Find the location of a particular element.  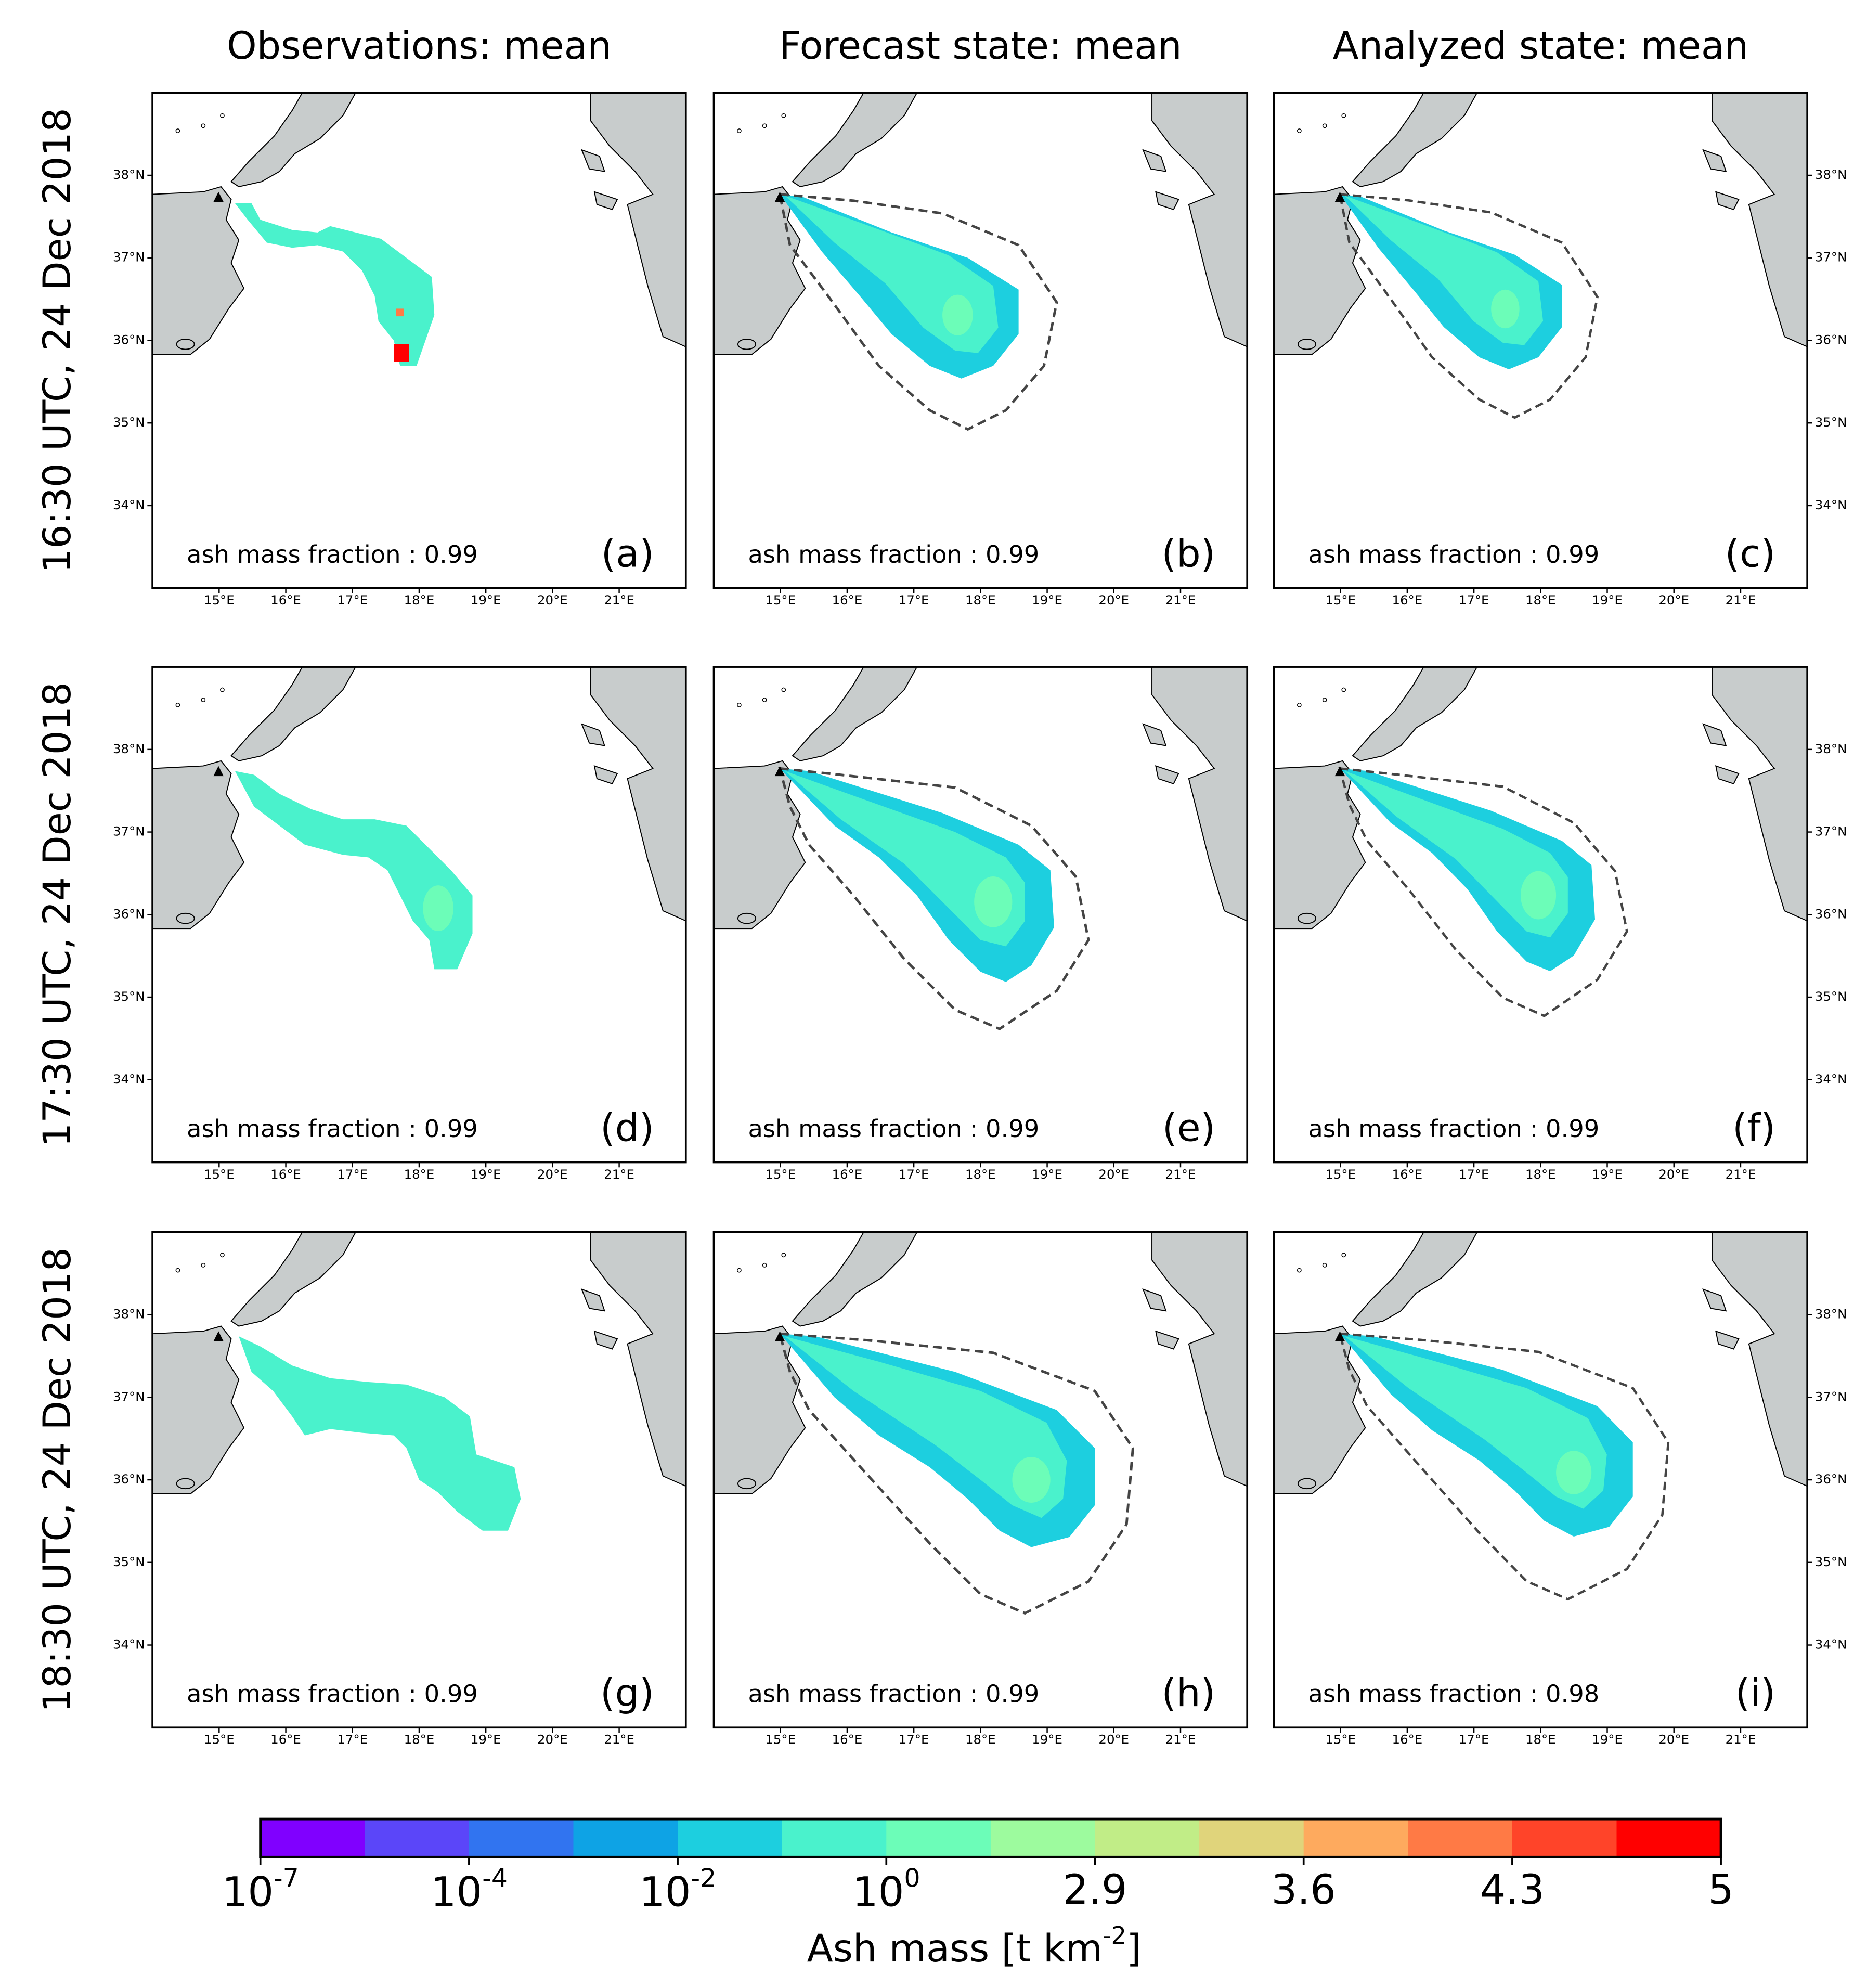

row-title: 17:30 UTC, 24 Dec 2018 is located at coordinates (57, 915).